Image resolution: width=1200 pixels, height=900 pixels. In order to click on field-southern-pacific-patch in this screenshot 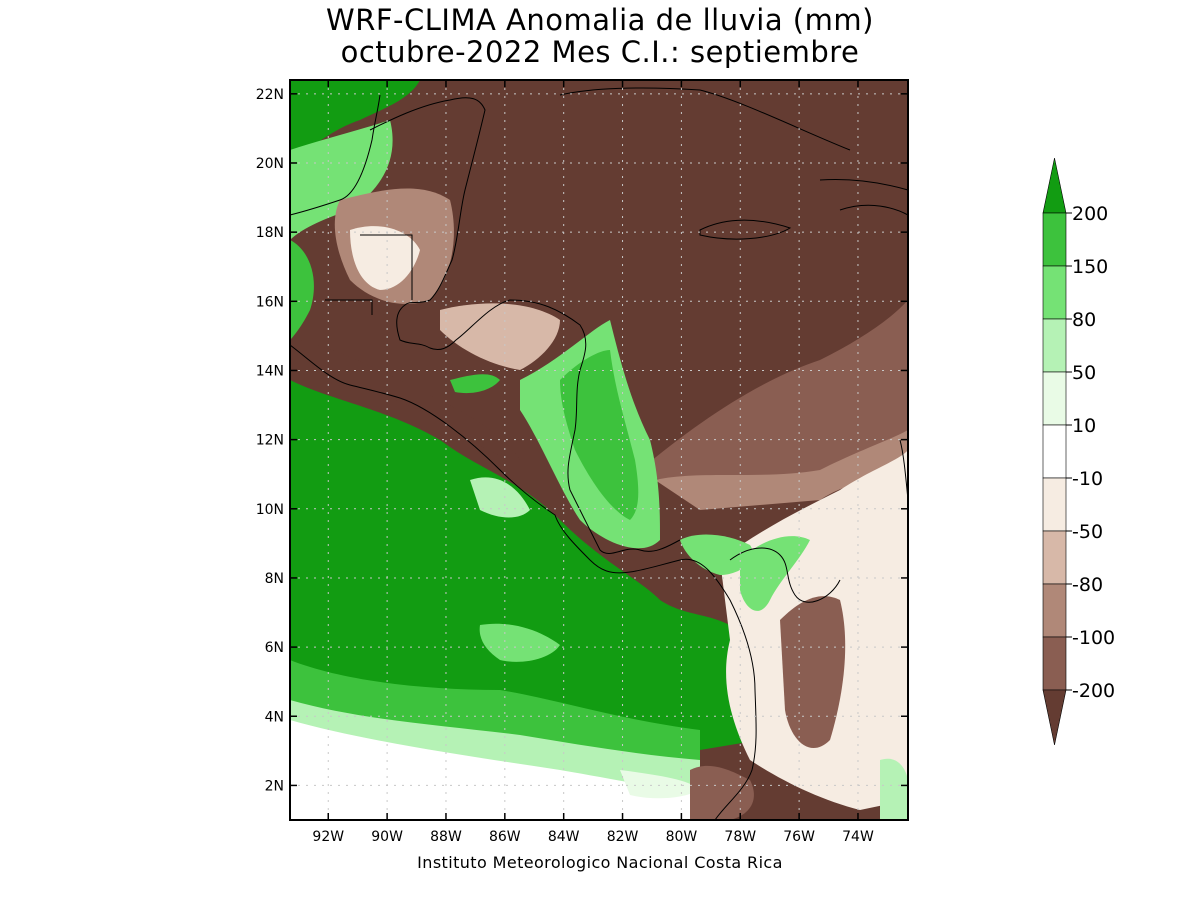, I will do `click(519, 642)`.